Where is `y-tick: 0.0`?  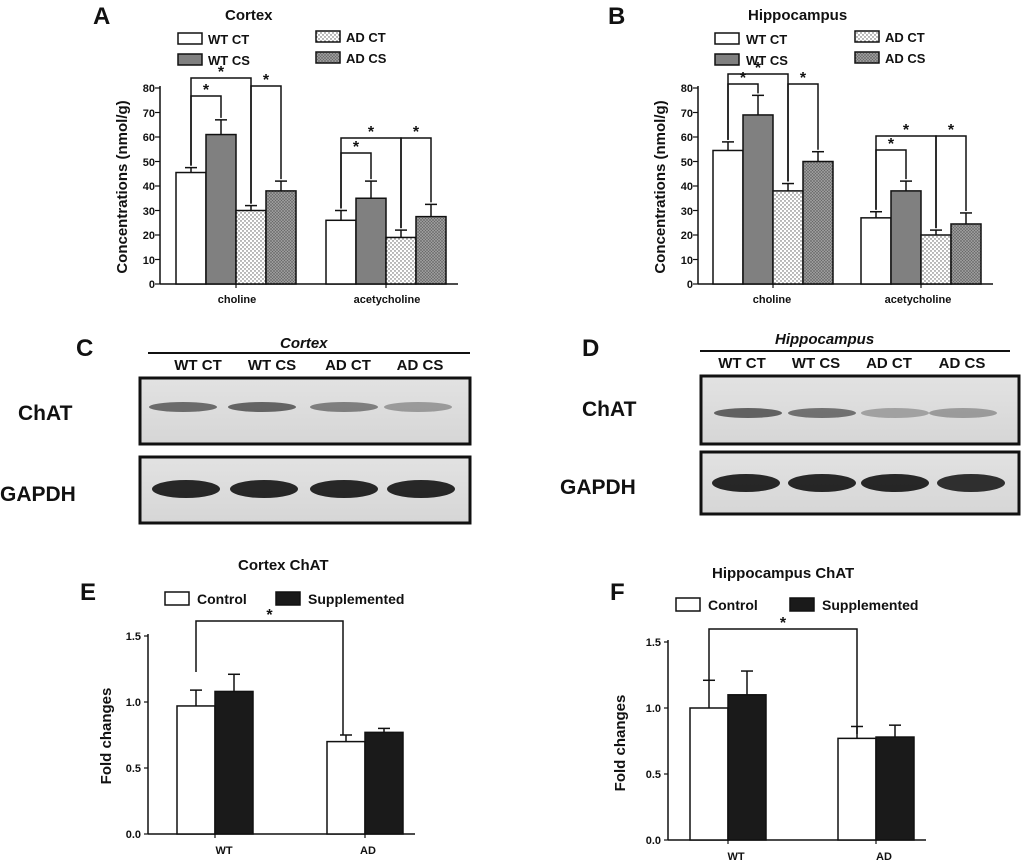
y-tick: 0.0 is located at coordinates (653, 841).